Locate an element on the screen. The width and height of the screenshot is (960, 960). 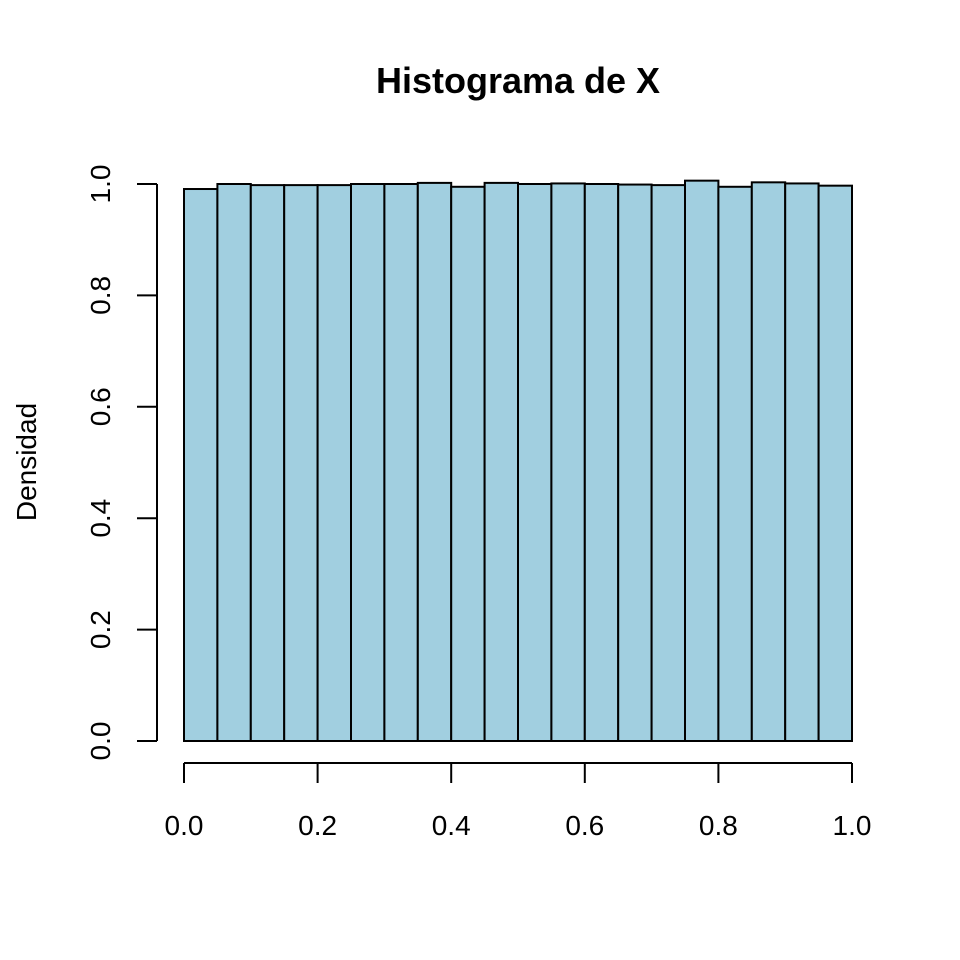
y-axis-label: Densidad is located at coordinates (26, 462).